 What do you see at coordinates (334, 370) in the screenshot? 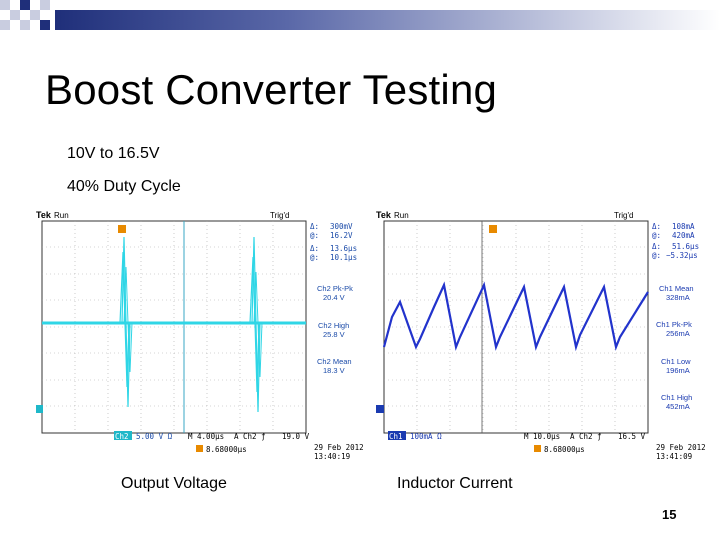
I see `meas3-value: 18.3 V` at bounding box center [334, 370].